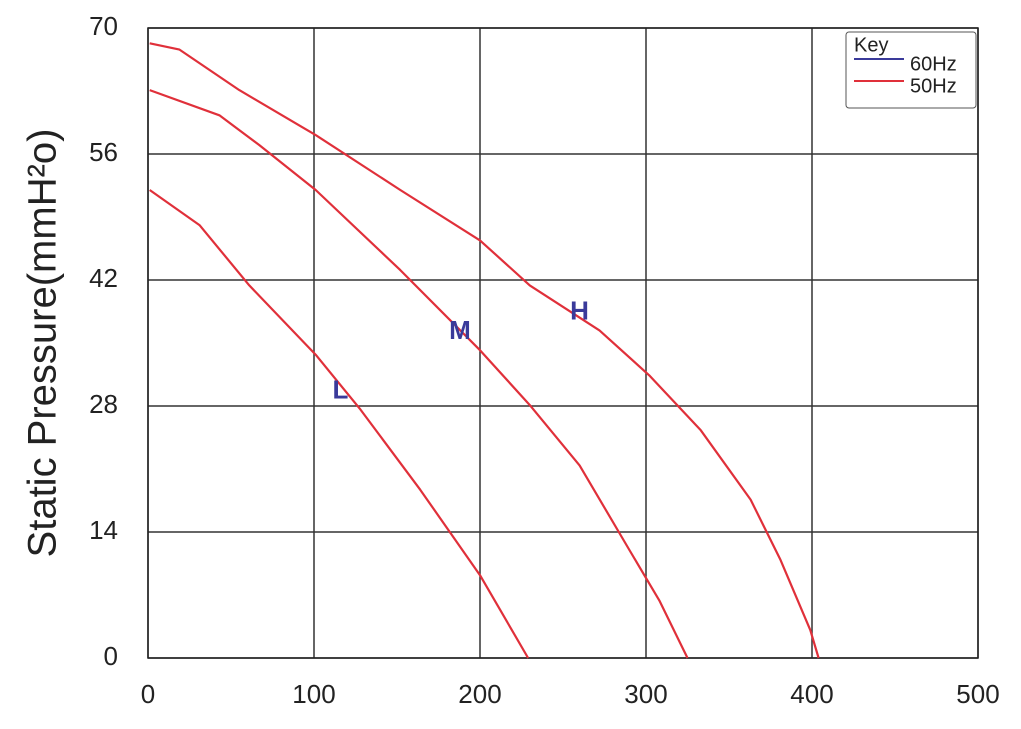  What do you see at coordinates (977, 694) in the screenshot?
I see `x-tick-label: 500` at bounding box center [977, 694].